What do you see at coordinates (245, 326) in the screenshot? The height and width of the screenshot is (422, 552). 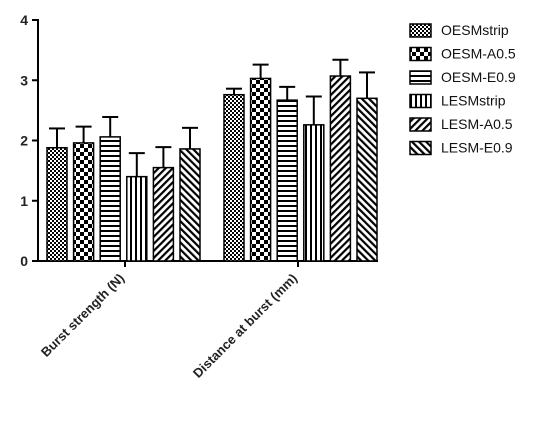 I see `x-category-label: Distance at burst (mm)` at bounding box center [245, 326].